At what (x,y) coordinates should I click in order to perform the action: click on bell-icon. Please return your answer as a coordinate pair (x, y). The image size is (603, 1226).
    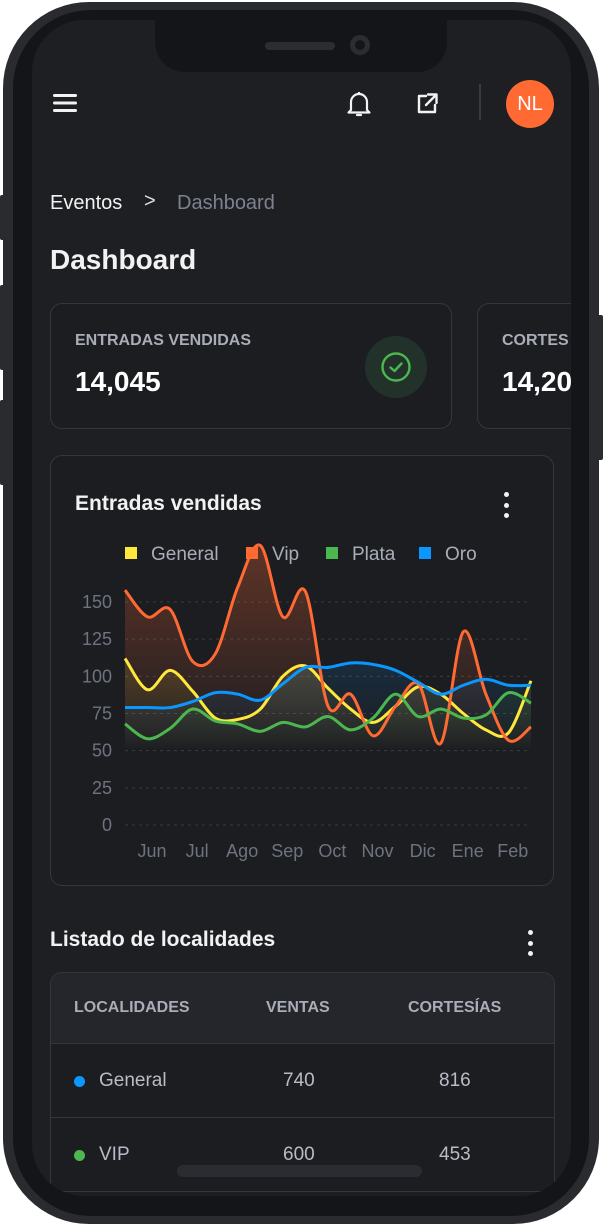
    Looking at the image, I should click on (359, 104).